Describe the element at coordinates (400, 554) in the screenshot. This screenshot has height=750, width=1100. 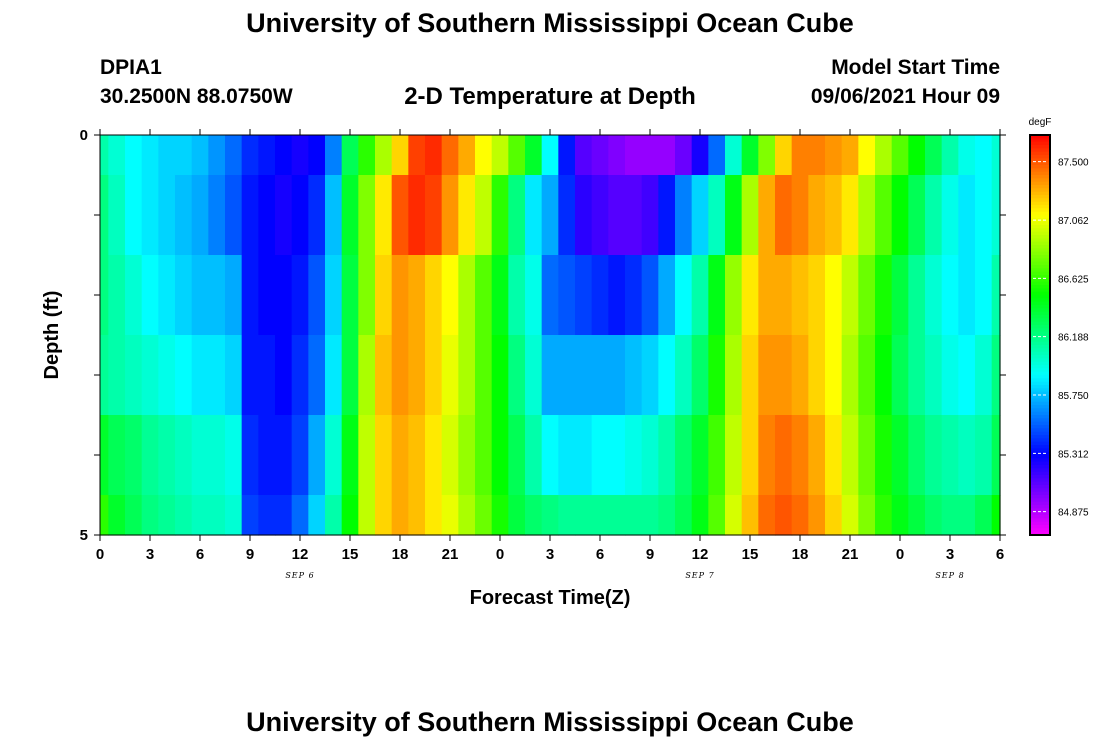
I see `x-tick-label: 18` at that location.